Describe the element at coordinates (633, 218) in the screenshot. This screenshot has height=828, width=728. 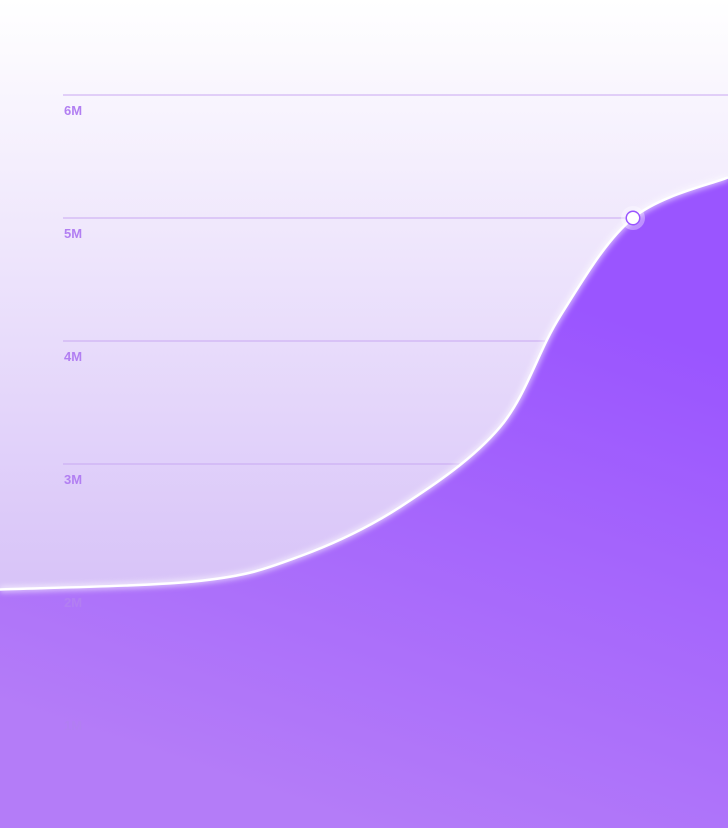
I see `data-point-marker` at that location.